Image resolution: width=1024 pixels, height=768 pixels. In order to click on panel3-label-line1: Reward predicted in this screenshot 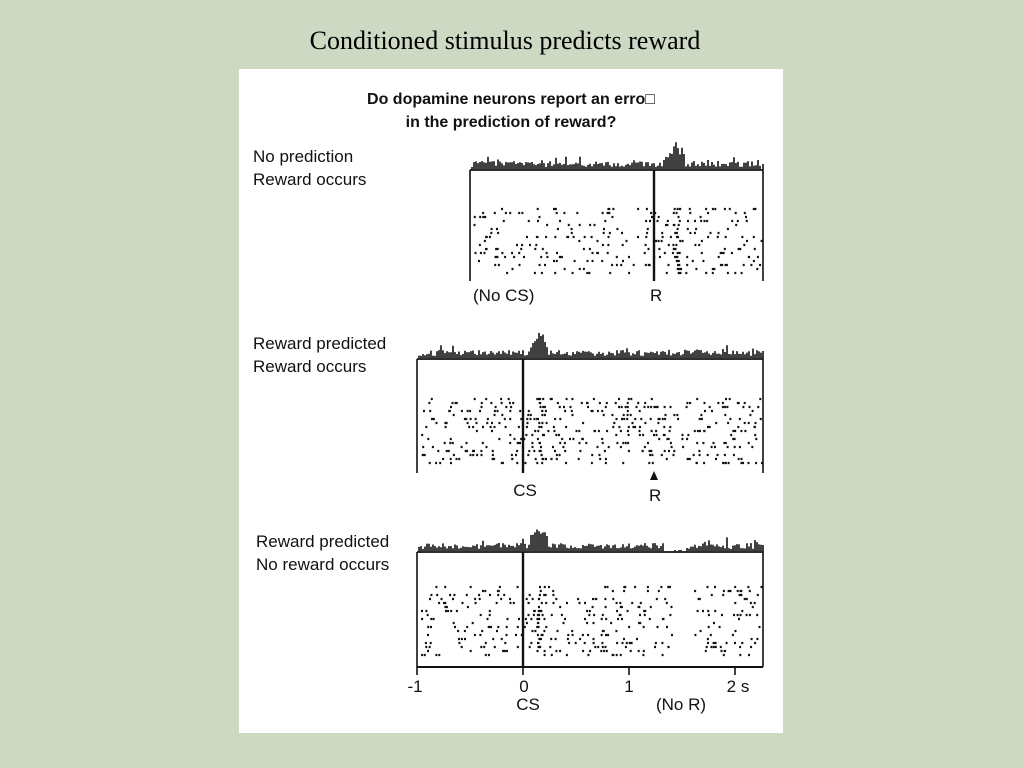, I will do `click(322, 541)`.